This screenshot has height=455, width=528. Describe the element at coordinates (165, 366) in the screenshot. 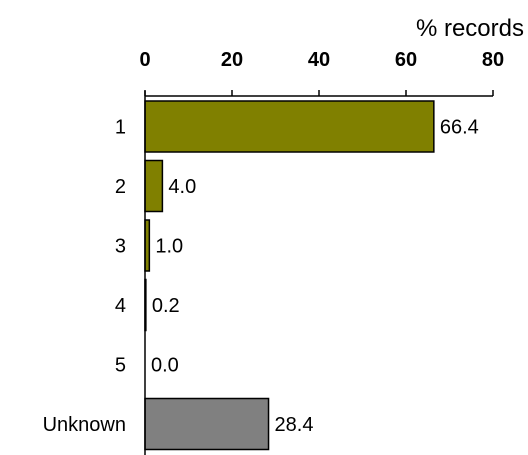

I see `value-label: 0.0` at that location.